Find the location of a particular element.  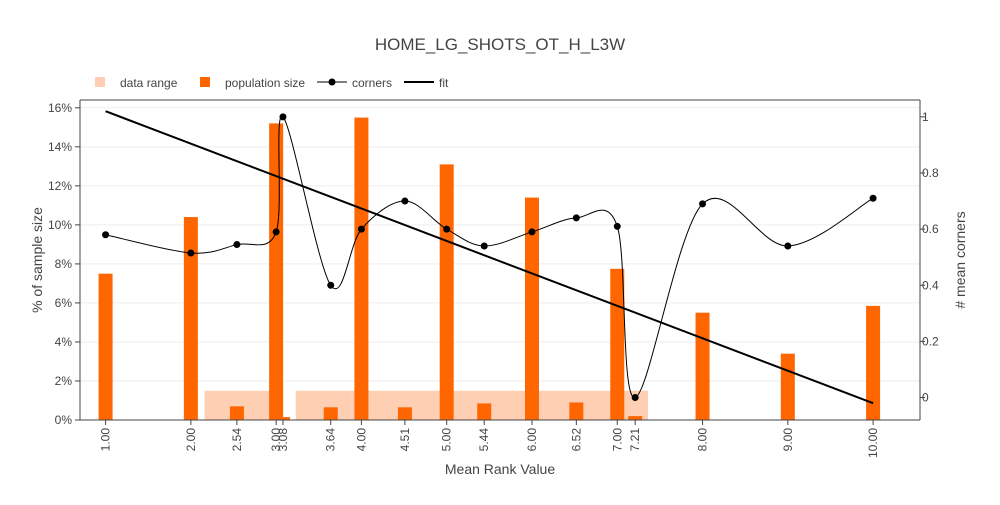

y2-tick-label: 0 is located at coordinates (925, 398).